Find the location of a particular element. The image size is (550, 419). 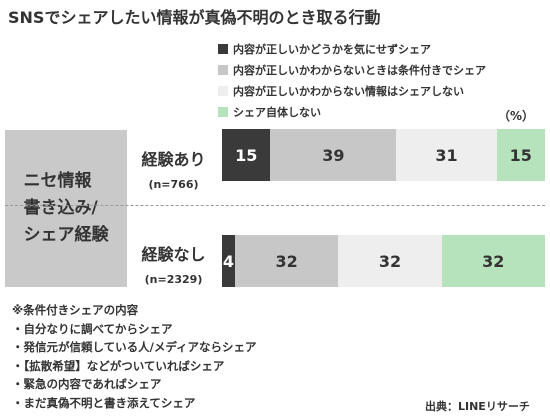

group-label-box: ニセ情報 書き込み/ シェア経験 is located at coordinates (66, 208).